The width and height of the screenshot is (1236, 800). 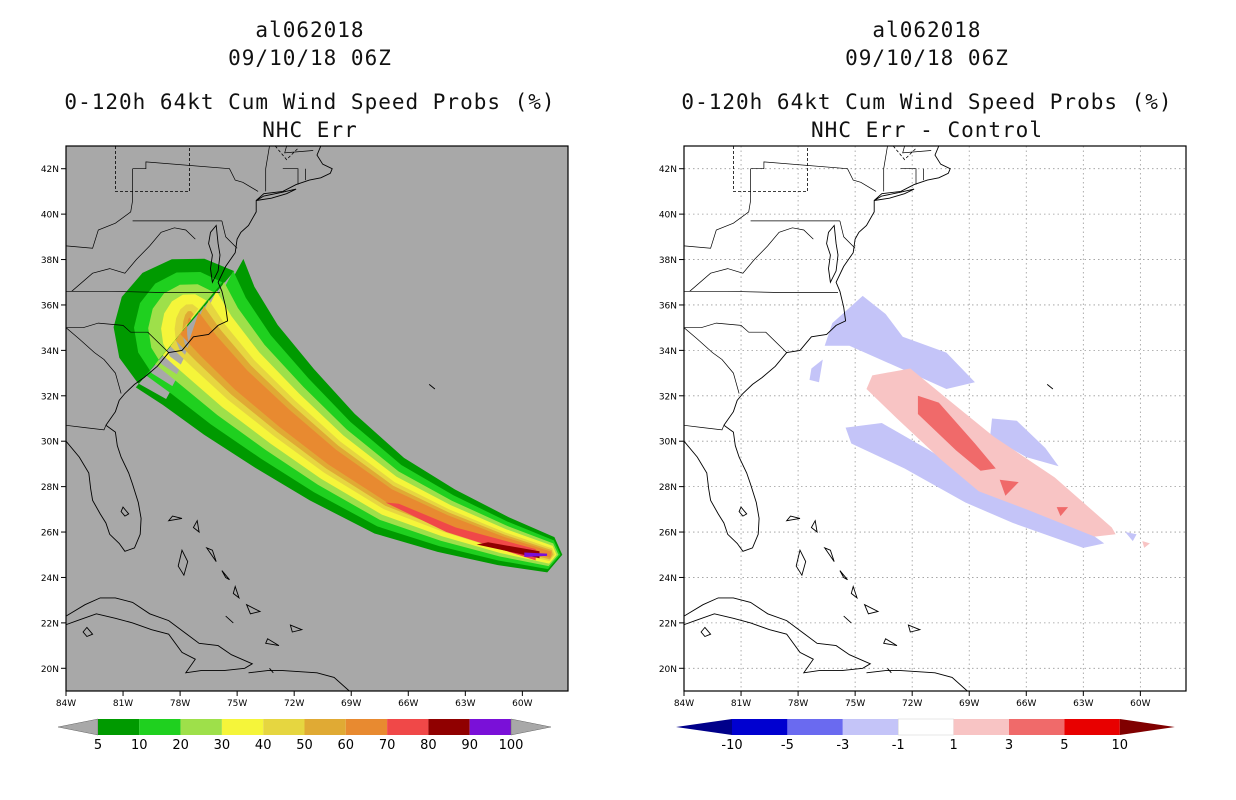 I want to click on y-tick-label: 22N, so click(x=668, y=624).